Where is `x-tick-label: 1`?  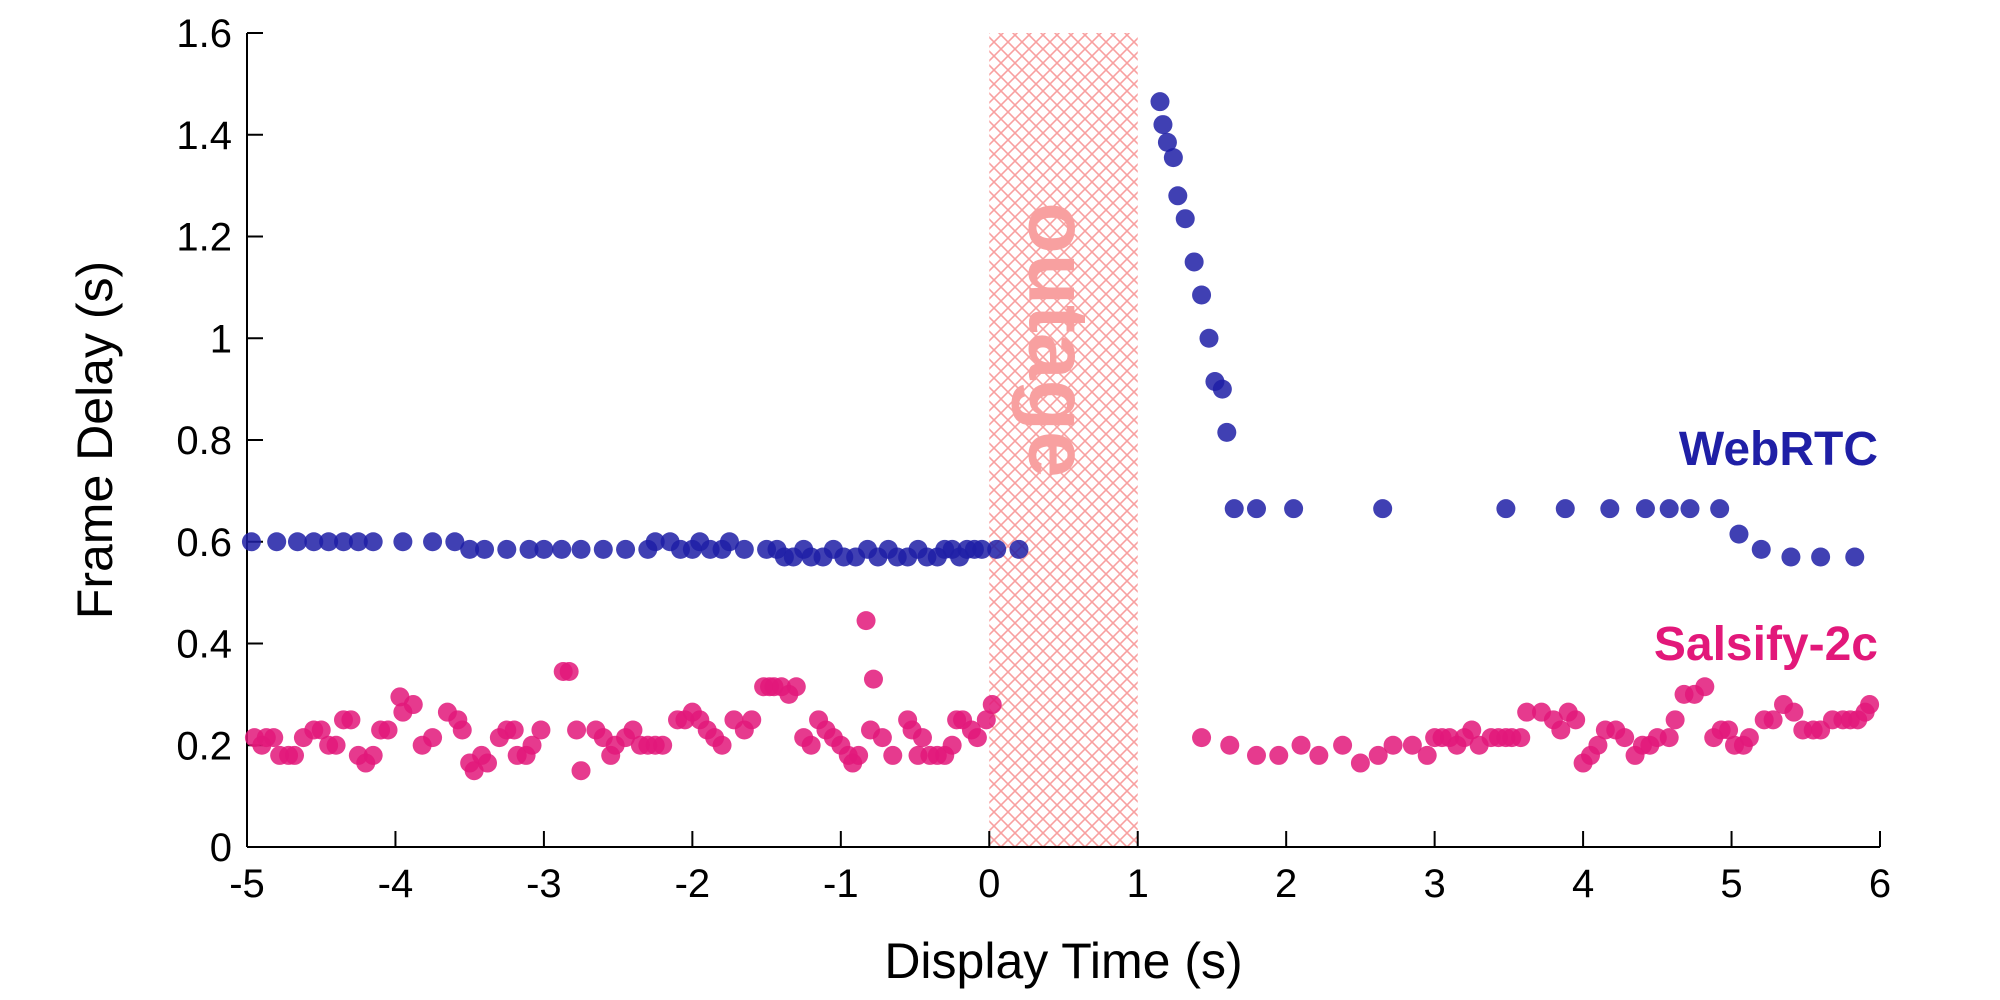
x-tick-label: 1 is located at coordinates (1138, 884).